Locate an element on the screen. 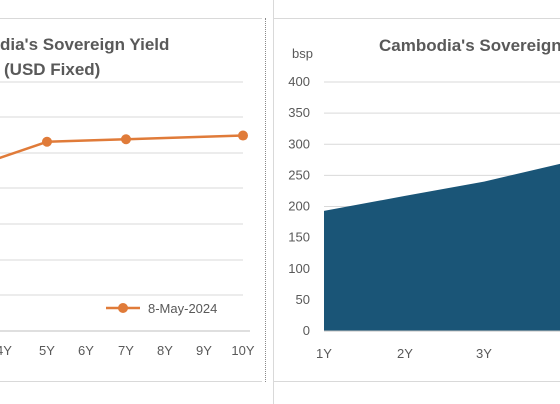 The height and width of the screenshot is (404, 560). chart-title: dia's Sovereign Yield is located at coordinates (84, 44).